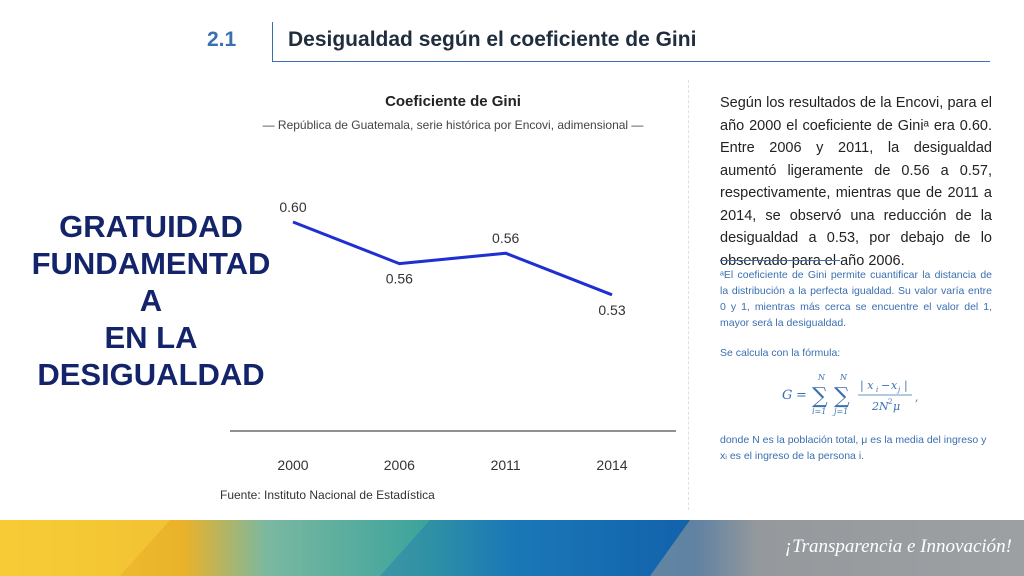  Describe the element at coordinates (867, 386) in the screenshot. I see `svg-text: | x` at that location.